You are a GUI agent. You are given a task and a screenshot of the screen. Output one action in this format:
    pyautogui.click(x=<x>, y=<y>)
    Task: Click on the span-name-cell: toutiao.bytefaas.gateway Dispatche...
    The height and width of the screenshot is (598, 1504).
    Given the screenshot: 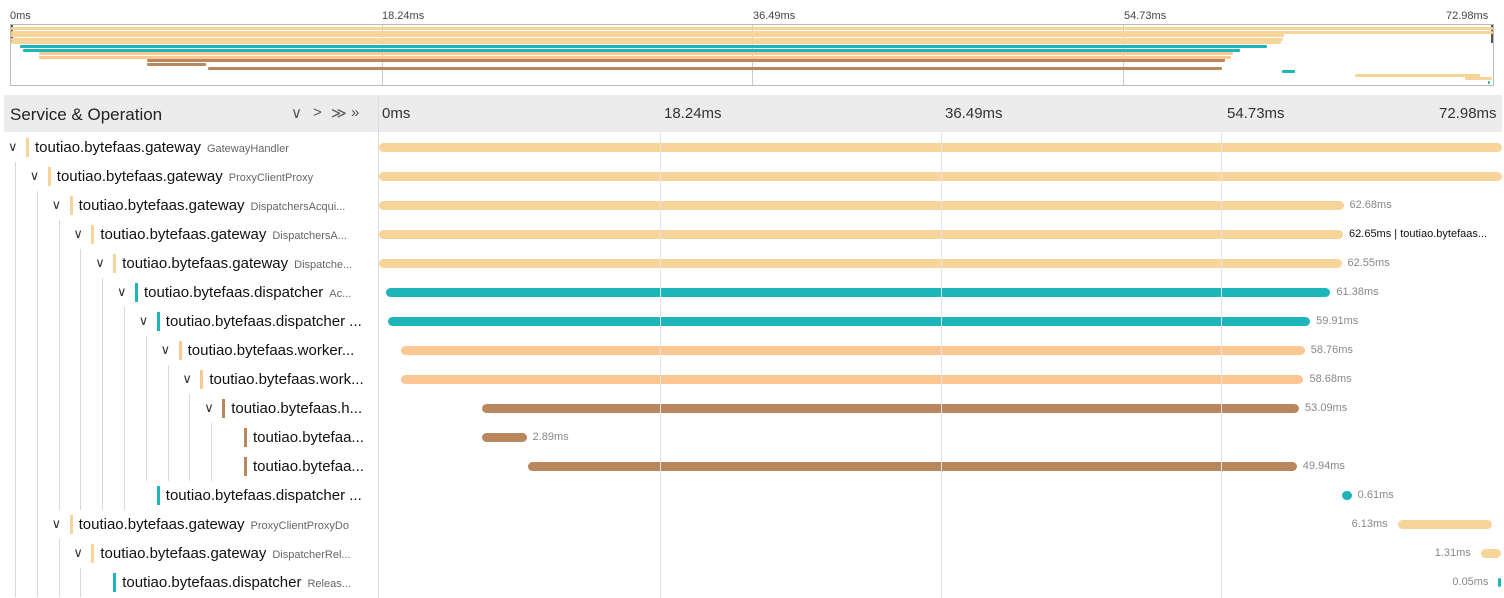 What is the action you would take?
    pyautogui.click(x=249, y=263)
    